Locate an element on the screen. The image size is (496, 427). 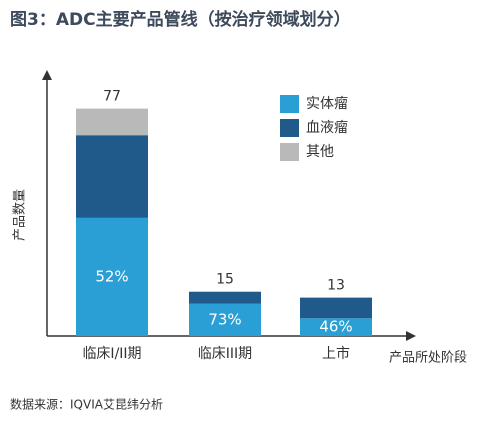
legend-label: 实体瘤 is located at coordinates (327, 103).